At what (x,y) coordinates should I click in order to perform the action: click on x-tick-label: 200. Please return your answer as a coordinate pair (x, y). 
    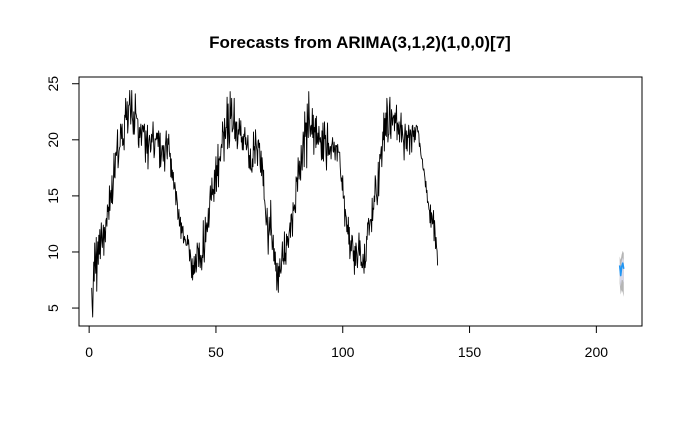
    Looking at the image, I should click on (597, 352).